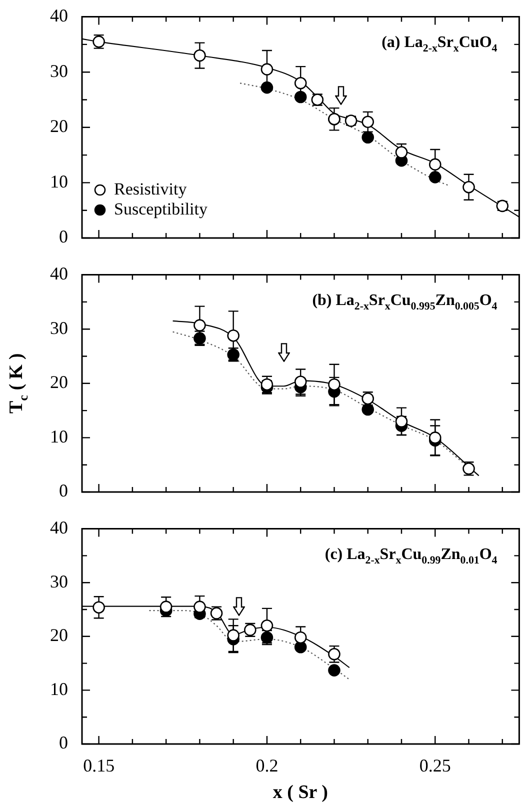  What do you see at coordinates (99, 766) in the screenshot?
I see `x-tick-label: 0.15` at bounding box center [99, 766].